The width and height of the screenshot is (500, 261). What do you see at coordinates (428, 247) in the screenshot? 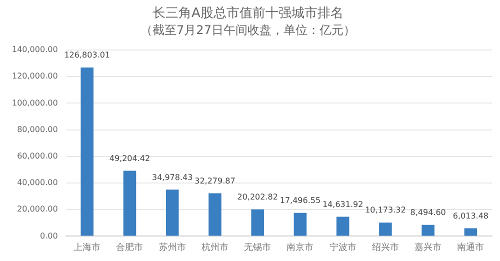
I see `x-tick-label: 嘉兴市` at bounding box center [428, 247].